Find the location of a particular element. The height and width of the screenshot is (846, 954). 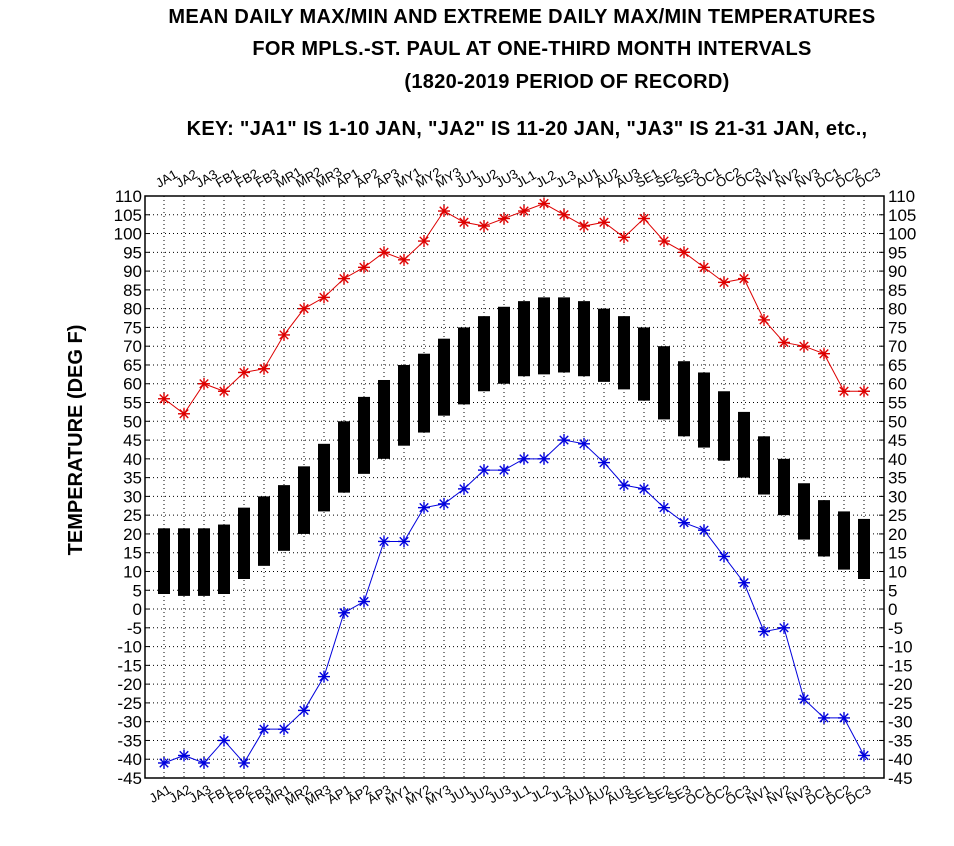

mean-range-bar-nv1 is located at coordinates (764, 465).